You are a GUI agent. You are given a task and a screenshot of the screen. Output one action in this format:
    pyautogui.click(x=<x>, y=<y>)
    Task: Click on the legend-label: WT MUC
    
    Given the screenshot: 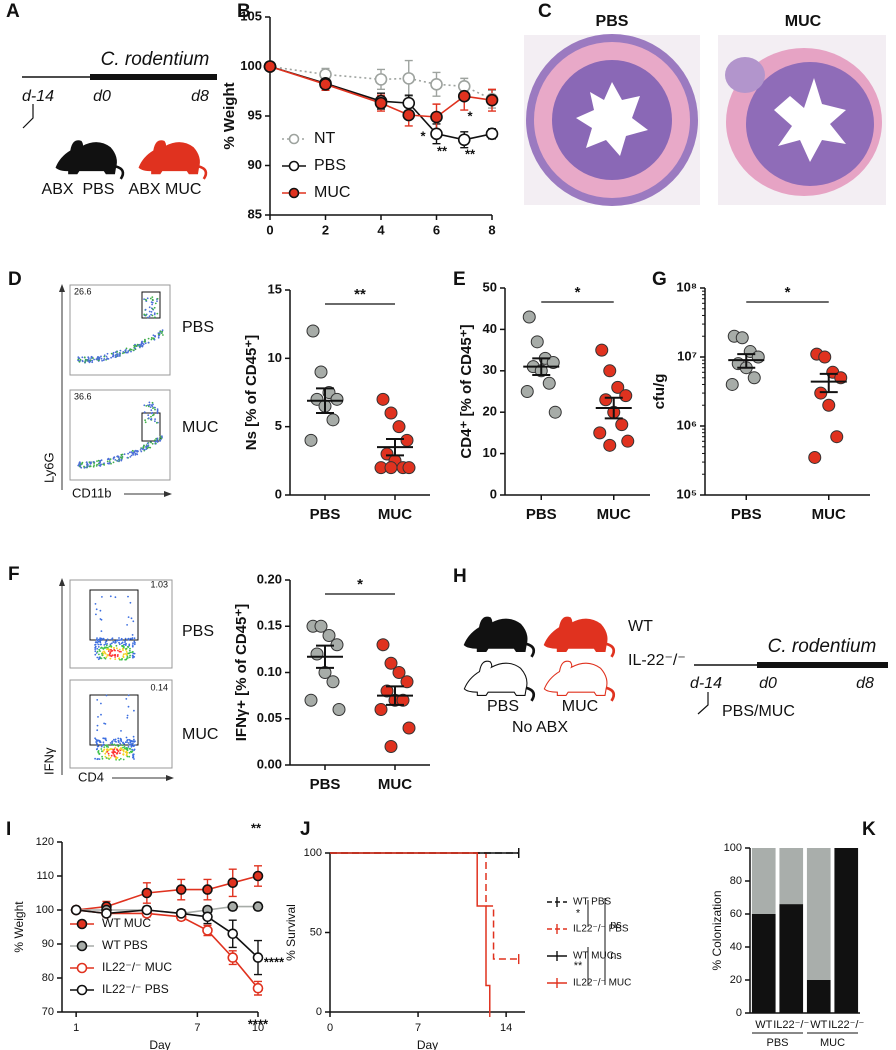 What is the action you would take?
    pyautogui.click(x=126, y=923)
    